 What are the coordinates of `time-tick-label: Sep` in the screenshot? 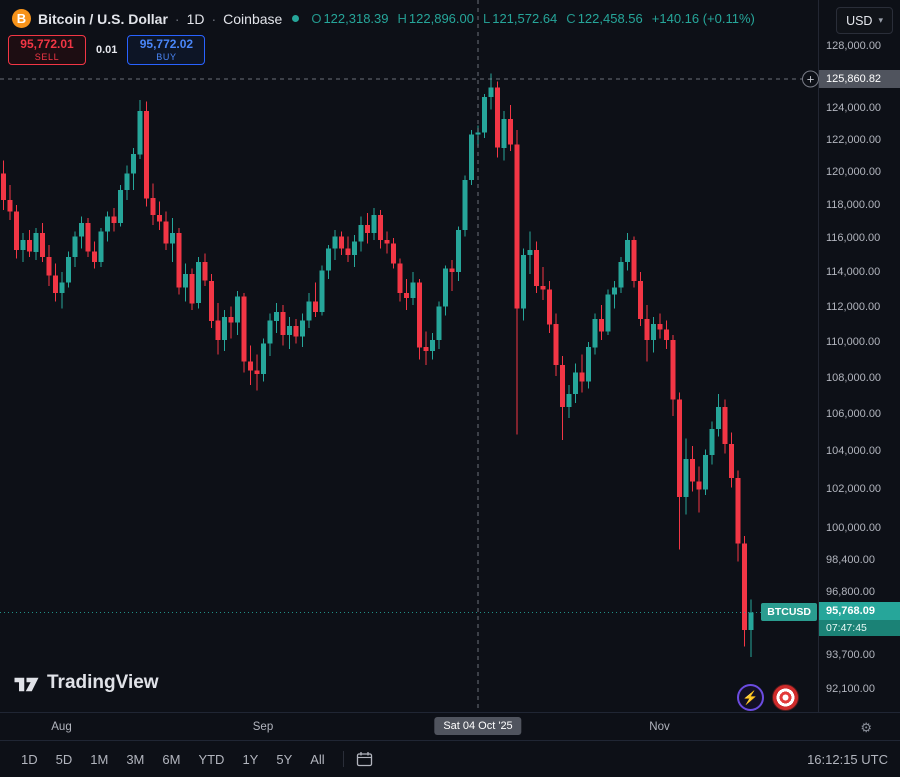 It's located at (263, 727).